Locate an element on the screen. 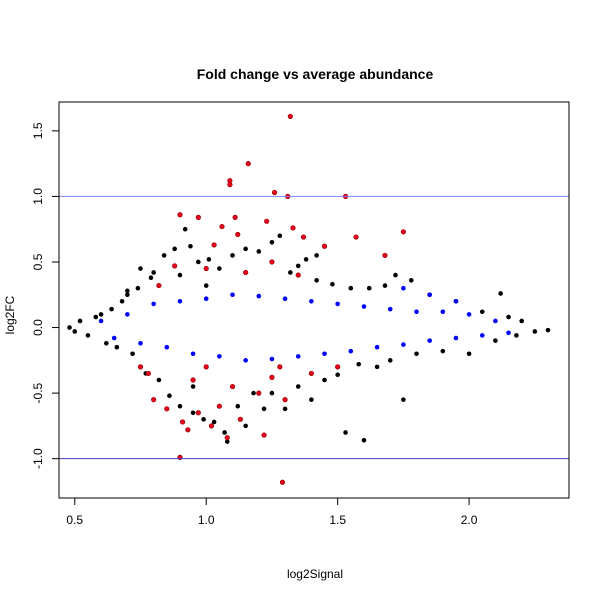 The height and width of the screenshot is (600, 600). y-tick-label: 0.0 is located at coordinates (38, 327).